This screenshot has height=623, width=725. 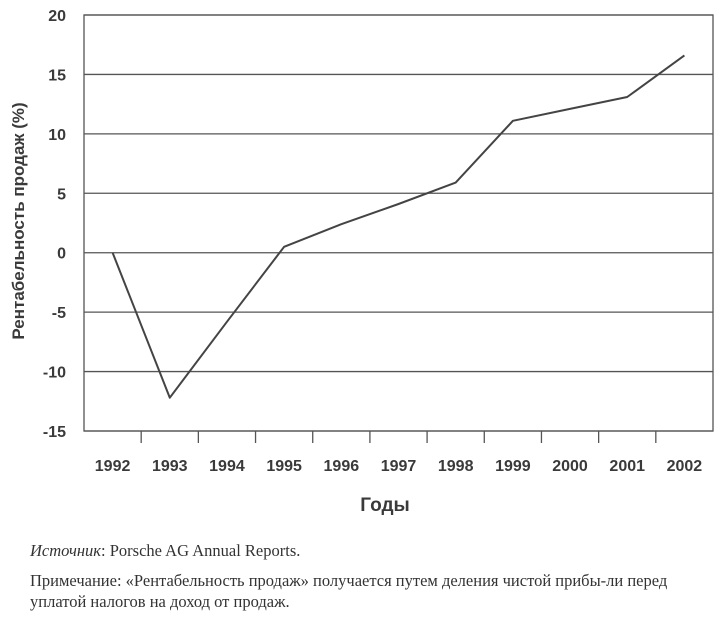 What do you see at coordinates (18, 220) in the screenshot?
I see `y-axis-label: Рентабельность продаж (%)` at bounding box center [18, 220].